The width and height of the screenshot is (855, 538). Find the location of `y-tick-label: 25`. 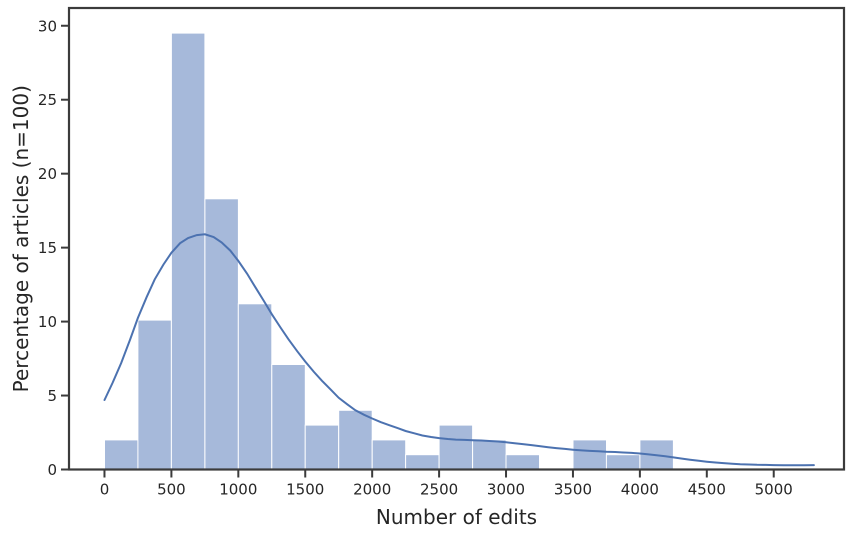

y-tick-label: 25 is located at coordinates (47, 100).